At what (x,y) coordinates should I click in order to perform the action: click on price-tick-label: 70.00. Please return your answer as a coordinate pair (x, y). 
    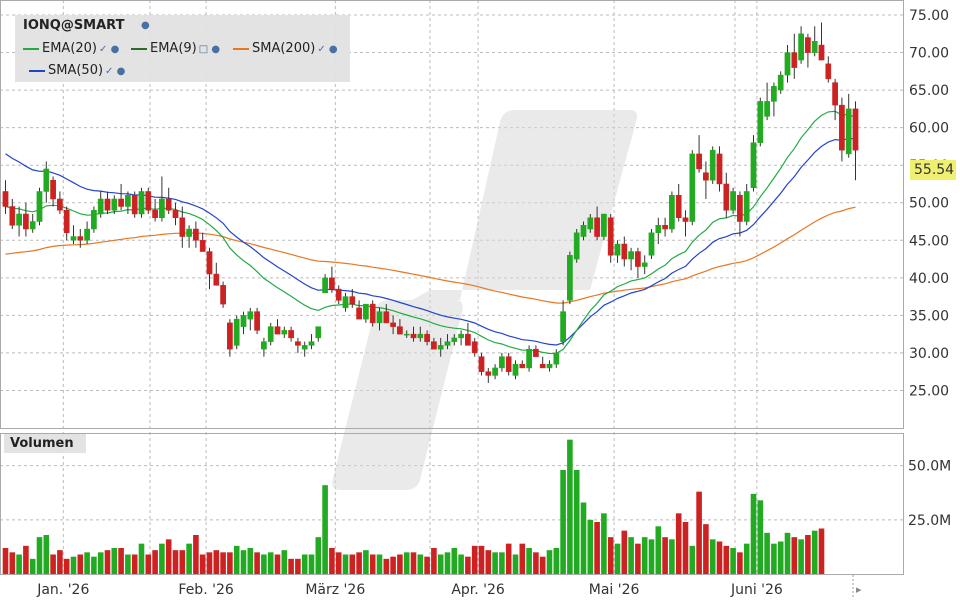
    Looking at the image, I should click on (929, 54).